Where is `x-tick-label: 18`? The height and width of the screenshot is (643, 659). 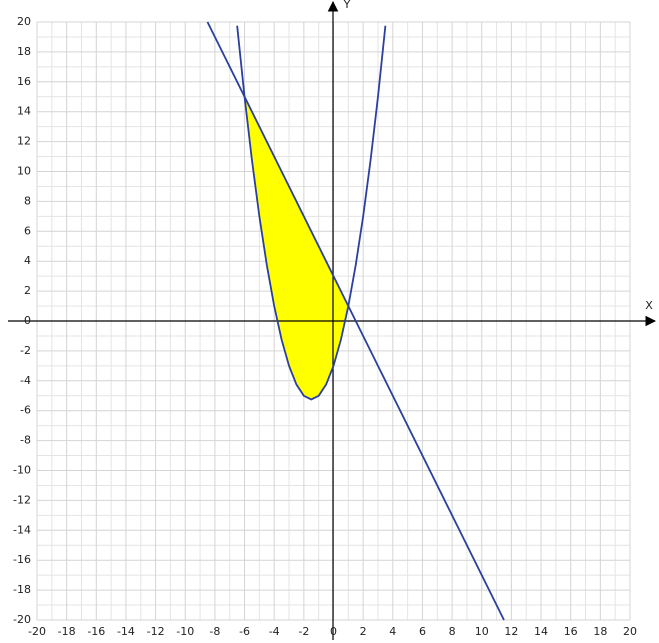 x-tick-label: 18 is located at coordinates (600, 631).